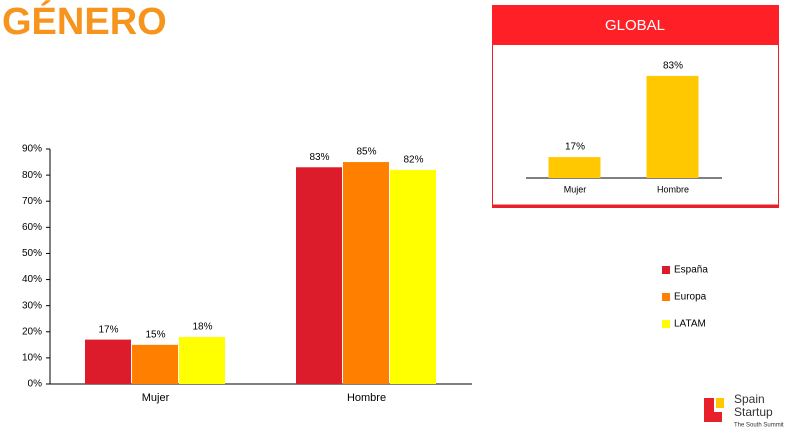  What do you see at coordinates (32, 253) in the screenshot?
I see `y-tick-label: 50%` at bounding box center [32, 253].